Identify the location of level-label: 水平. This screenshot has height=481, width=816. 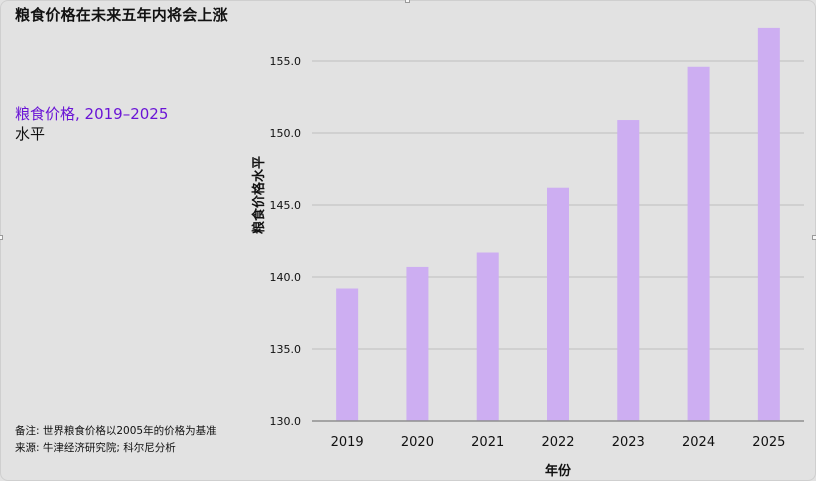
(30, 134).